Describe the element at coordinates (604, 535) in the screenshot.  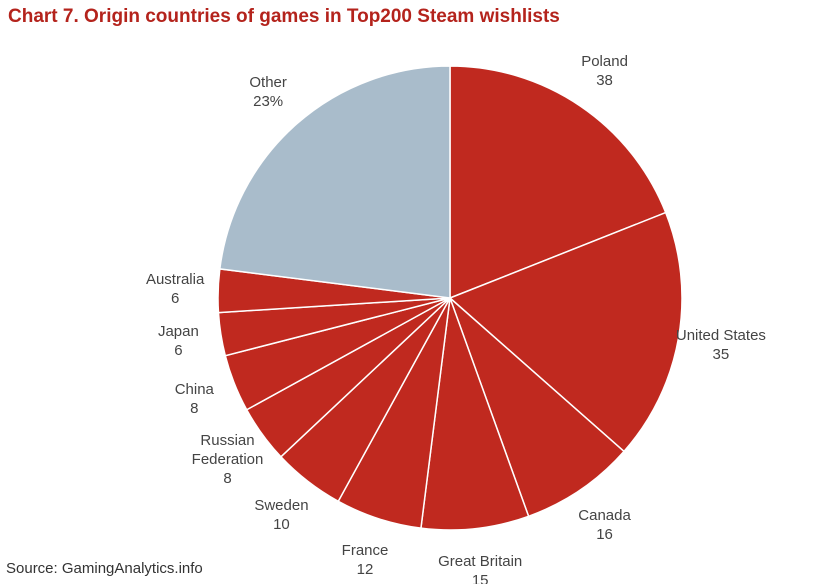
I see `value-label: 16` at that location.